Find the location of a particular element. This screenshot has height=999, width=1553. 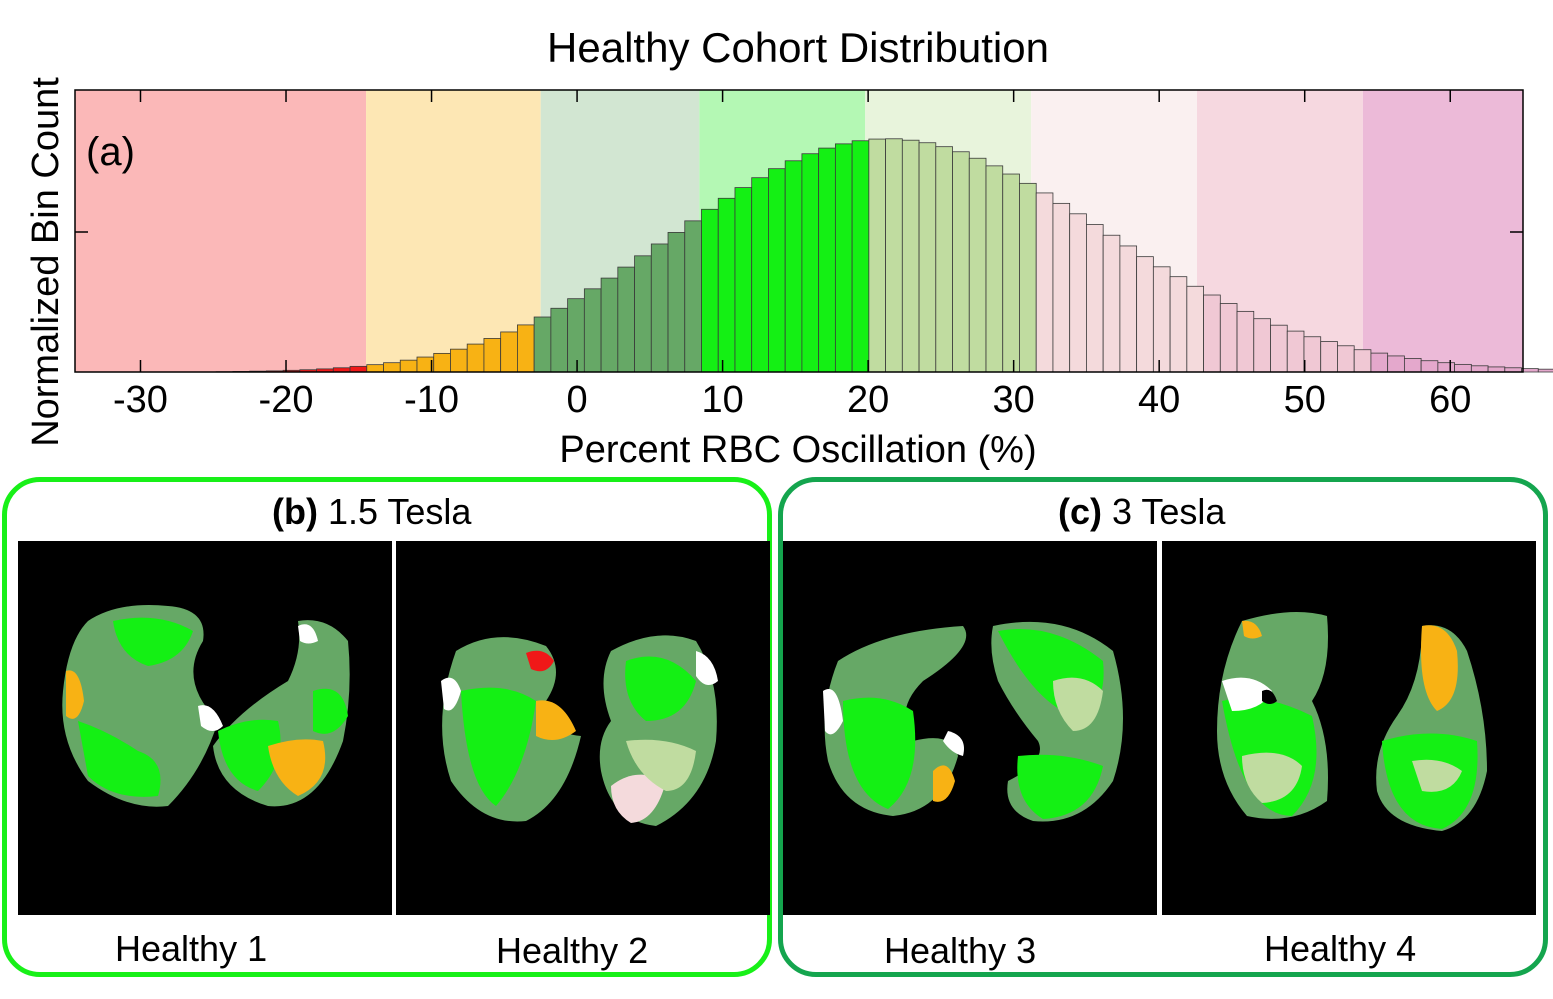

subject-label-healthy-3: Healthy 3 is located at coordinates (960, 950).